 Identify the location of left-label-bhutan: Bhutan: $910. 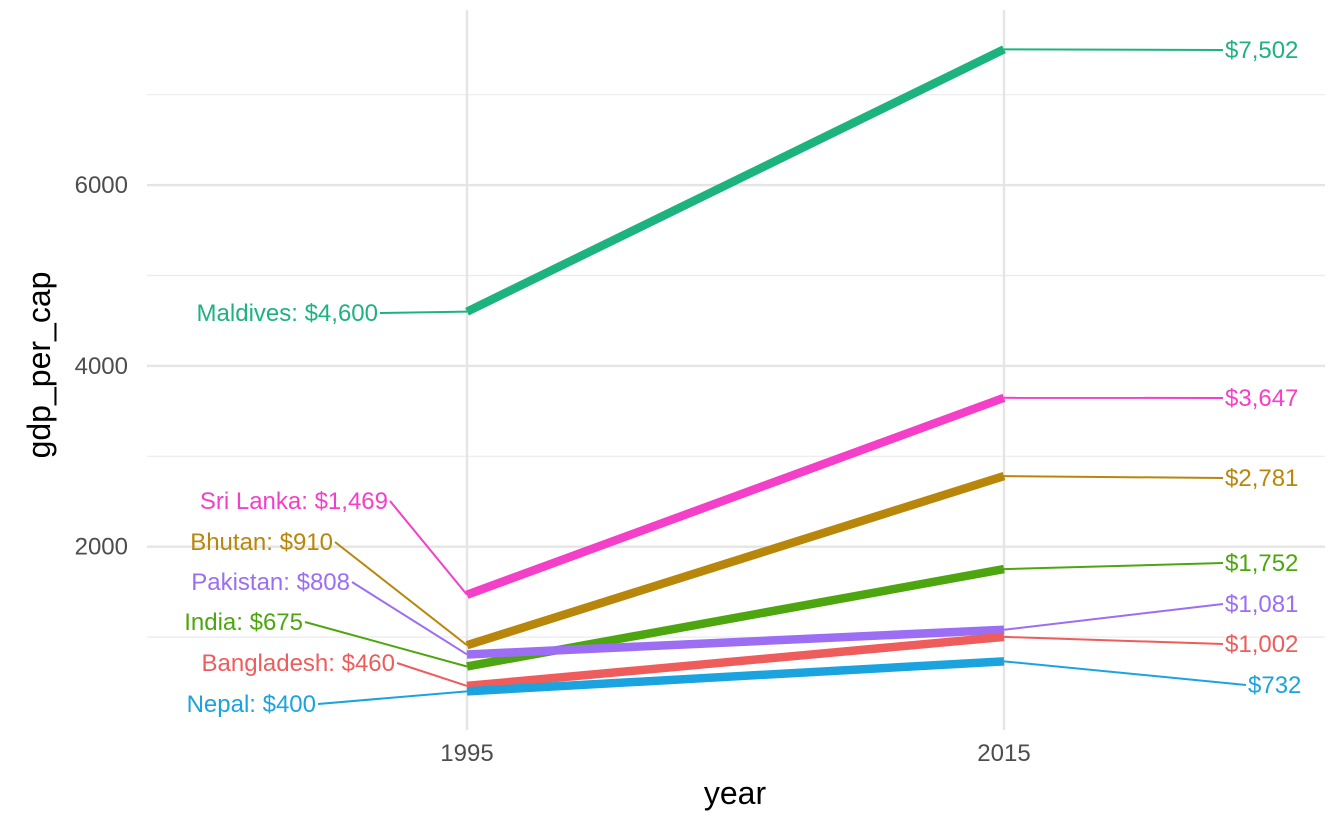
(261, 542).